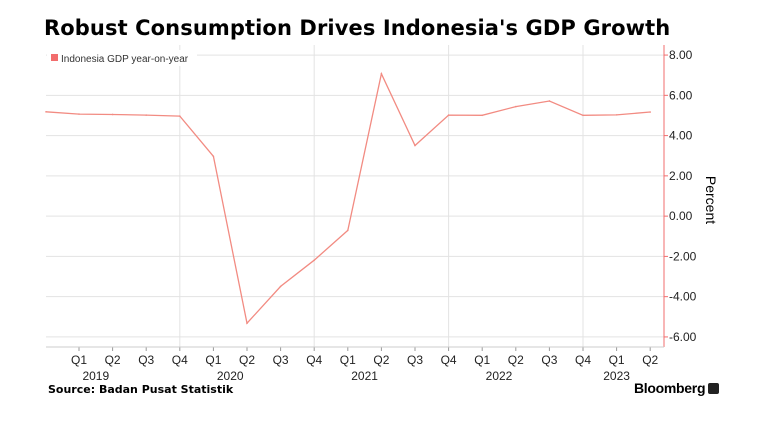 The width and height of the screenshot is (759, 421). Describe the element at coordinates (683, 256) in the screenshot. I see `y-tick-label: -2.00` at that location.